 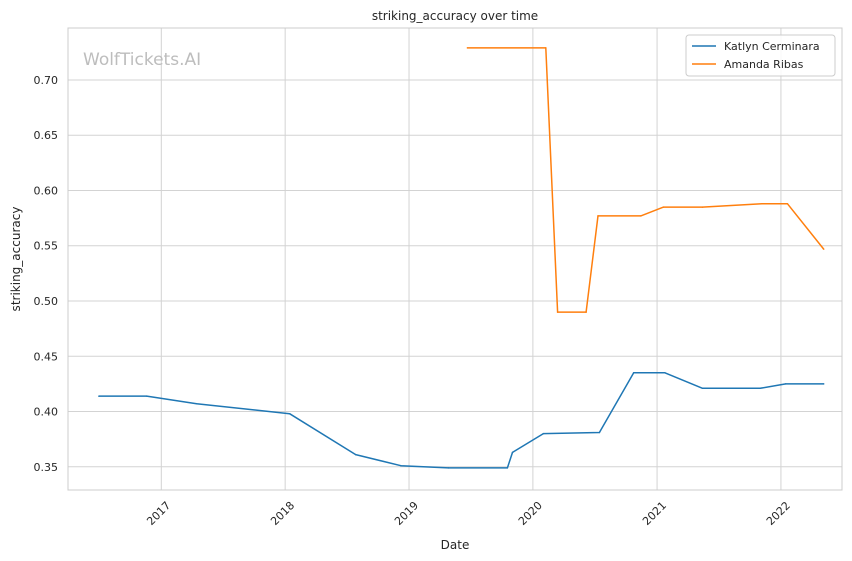 What do you see at coordinates (46, 467) in the screenshot?
I see `y-tick-label: 0.35` at bounding box center [46, 467].